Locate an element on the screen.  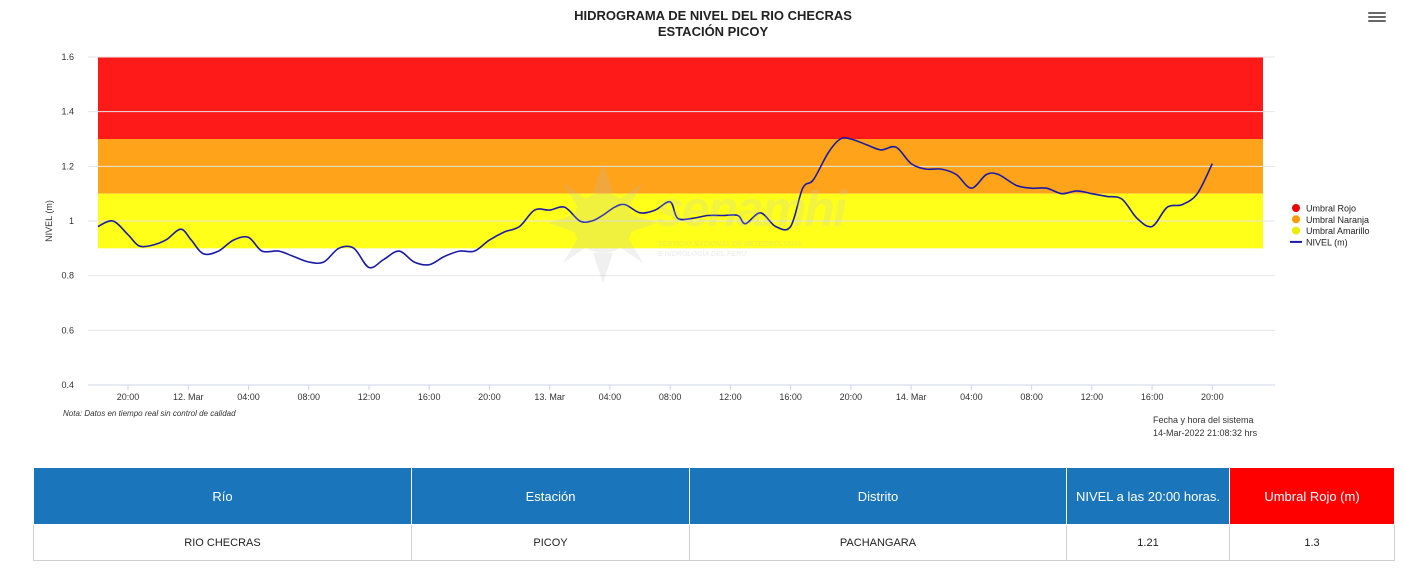
cell-nivel: 1.21 is located at coordinates (1148, 542).